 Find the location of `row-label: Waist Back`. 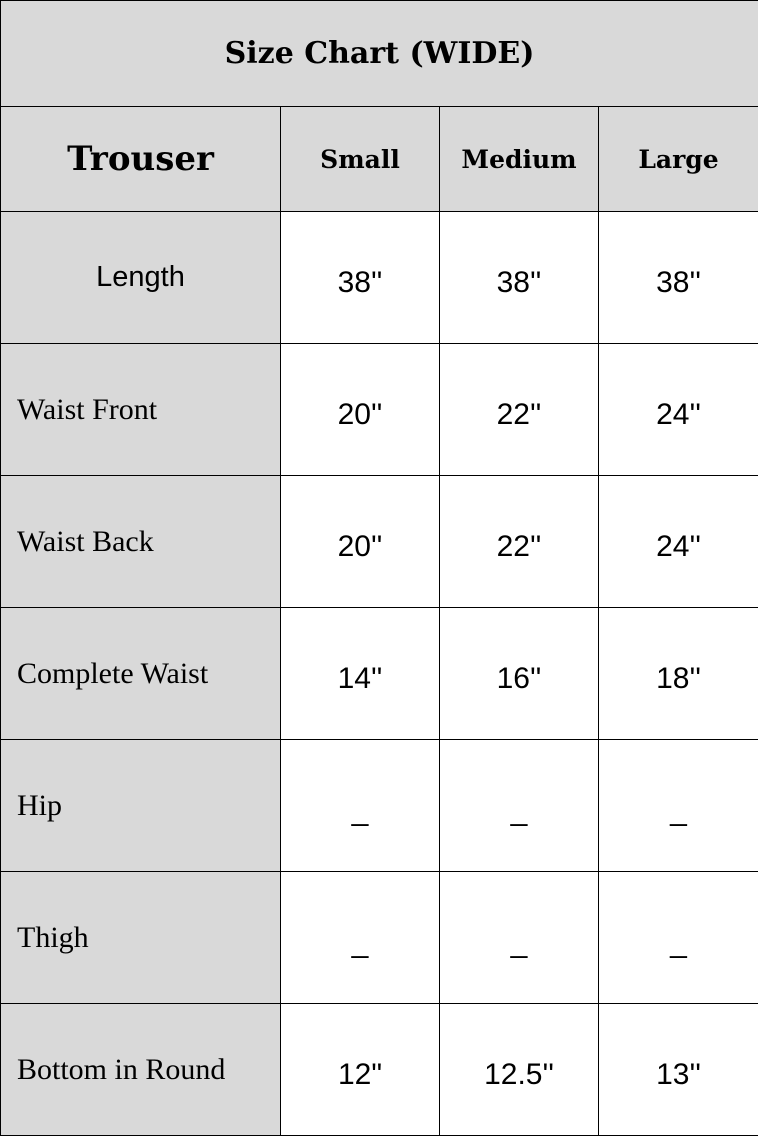

row-label: Waist Back is located at coordinates (141, 542).